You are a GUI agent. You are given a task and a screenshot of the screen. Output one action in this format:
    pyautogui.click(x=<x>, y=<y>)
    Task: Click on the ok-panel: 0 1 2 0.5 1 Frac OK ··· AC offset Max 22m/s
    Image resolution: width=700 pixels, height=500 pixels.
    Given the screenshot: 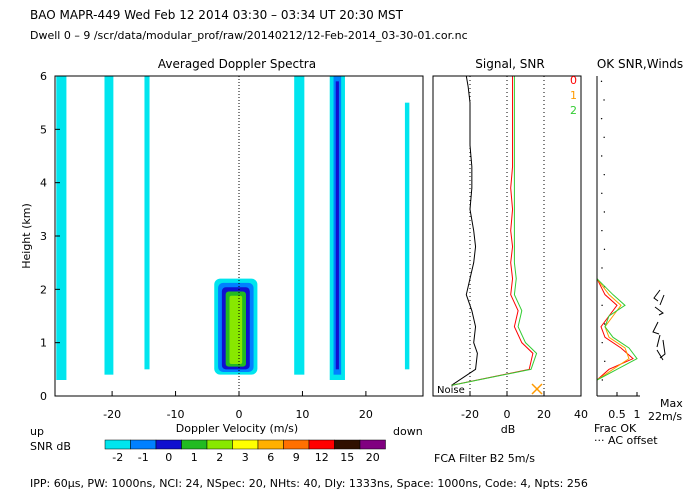 What is the action you would take?
    pyautogui.click(x=626, y=260)
    